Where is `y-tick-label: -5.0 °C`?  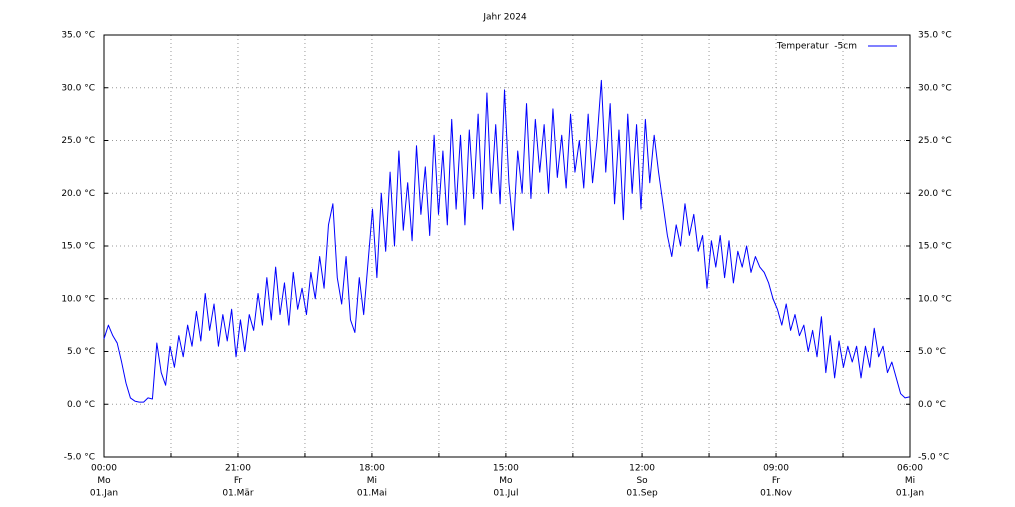 y-tick-label: -5.0 °C is located at coordinates (79, 458).